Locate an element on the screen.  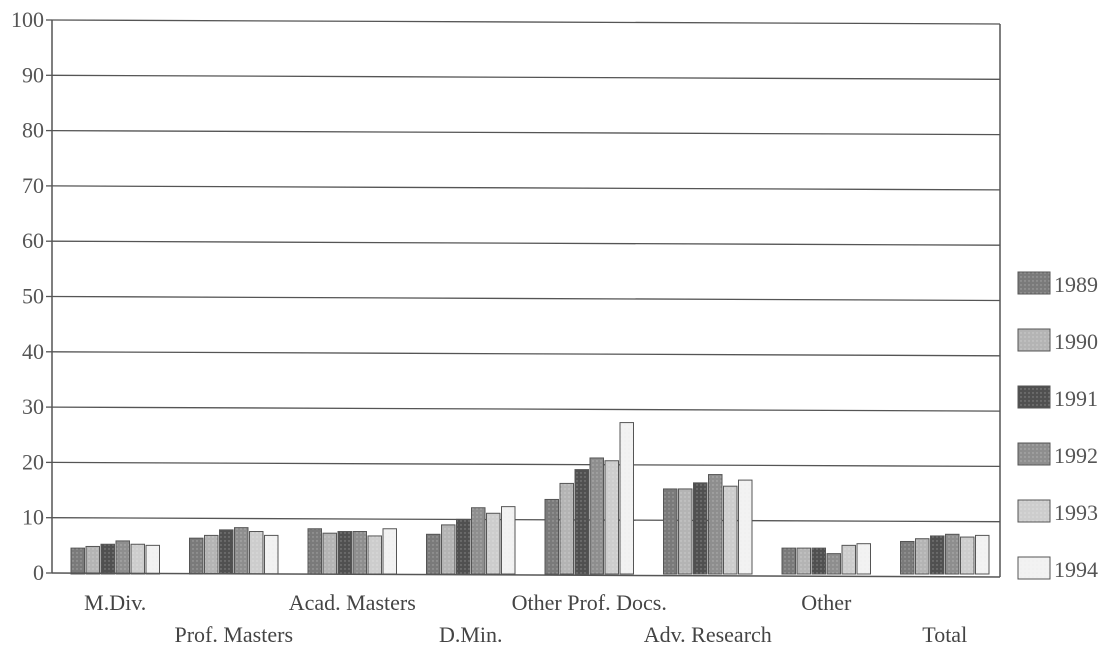
legend-label: 1993 is located at coordinates (1076, 512).